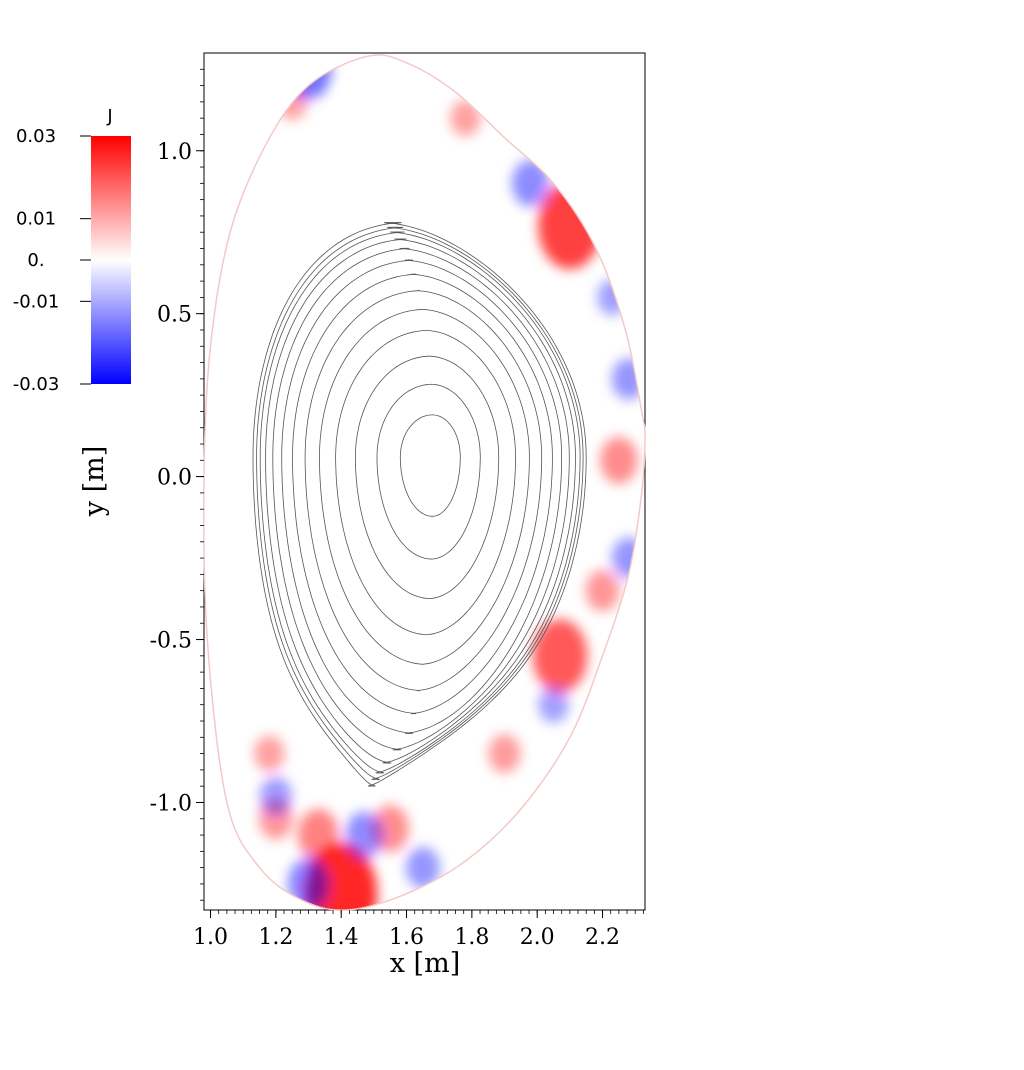 This screenshot has height=1070, width=1024. Describe the element at coordinates (174, 152) in the screenshot. I see `y-tick-label: 1.0` at that location.